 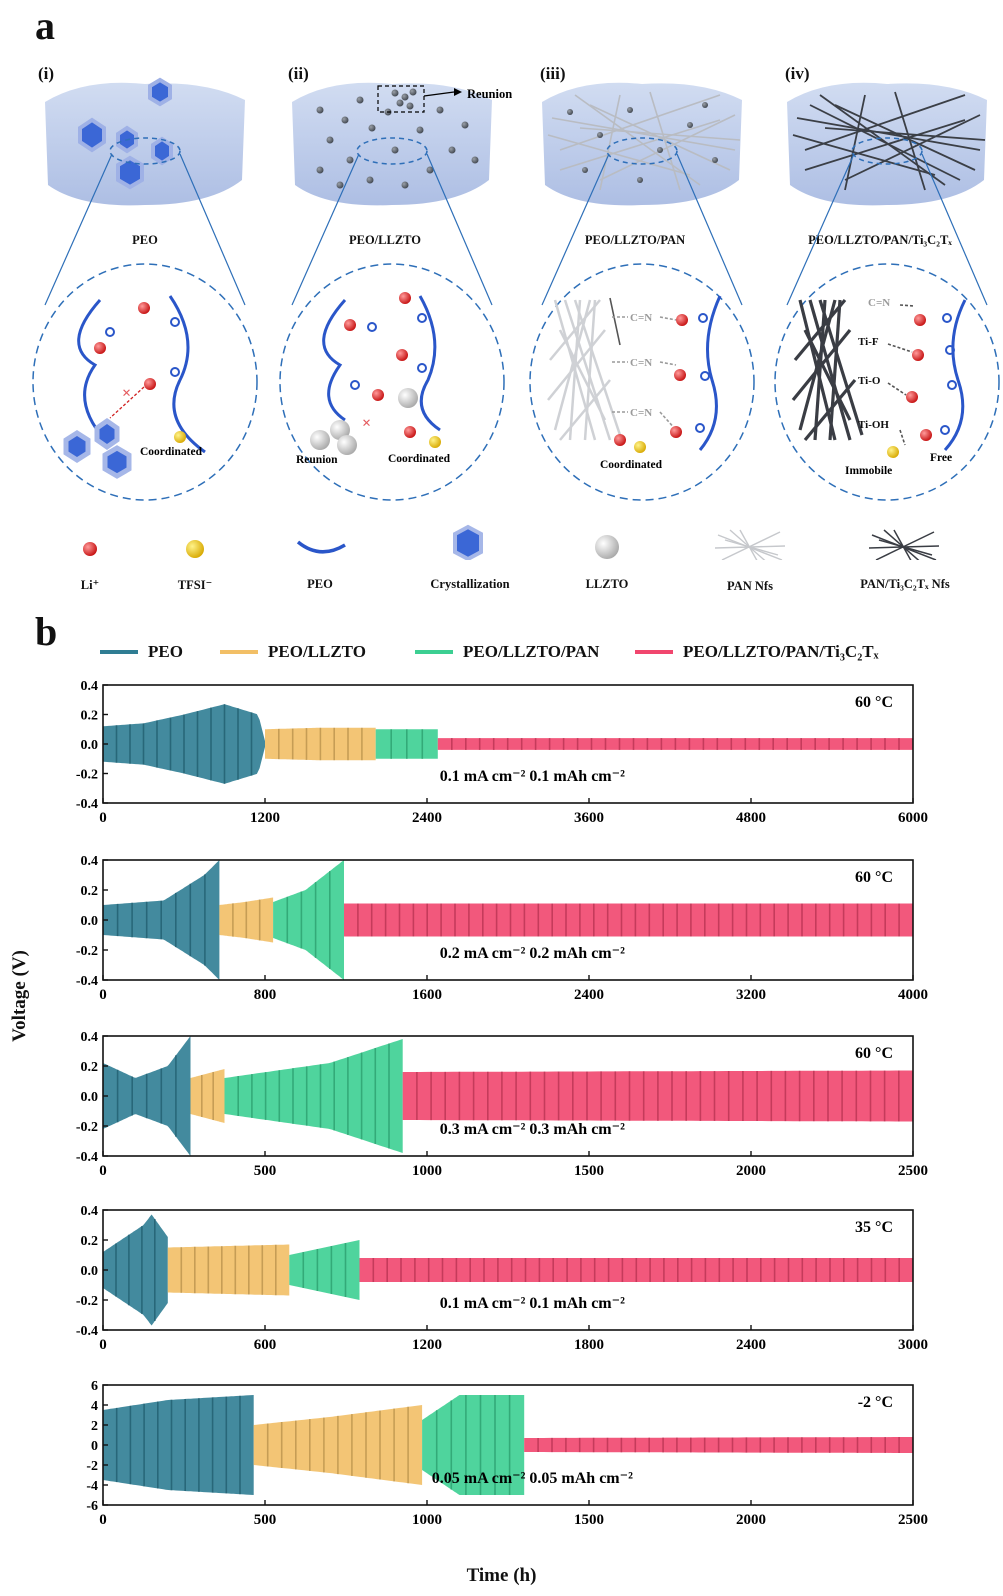 What do you see at coordinates (751, 995) in the screenshot?
I see `x-tick-label: 3200` at bounding box center [751, 995].